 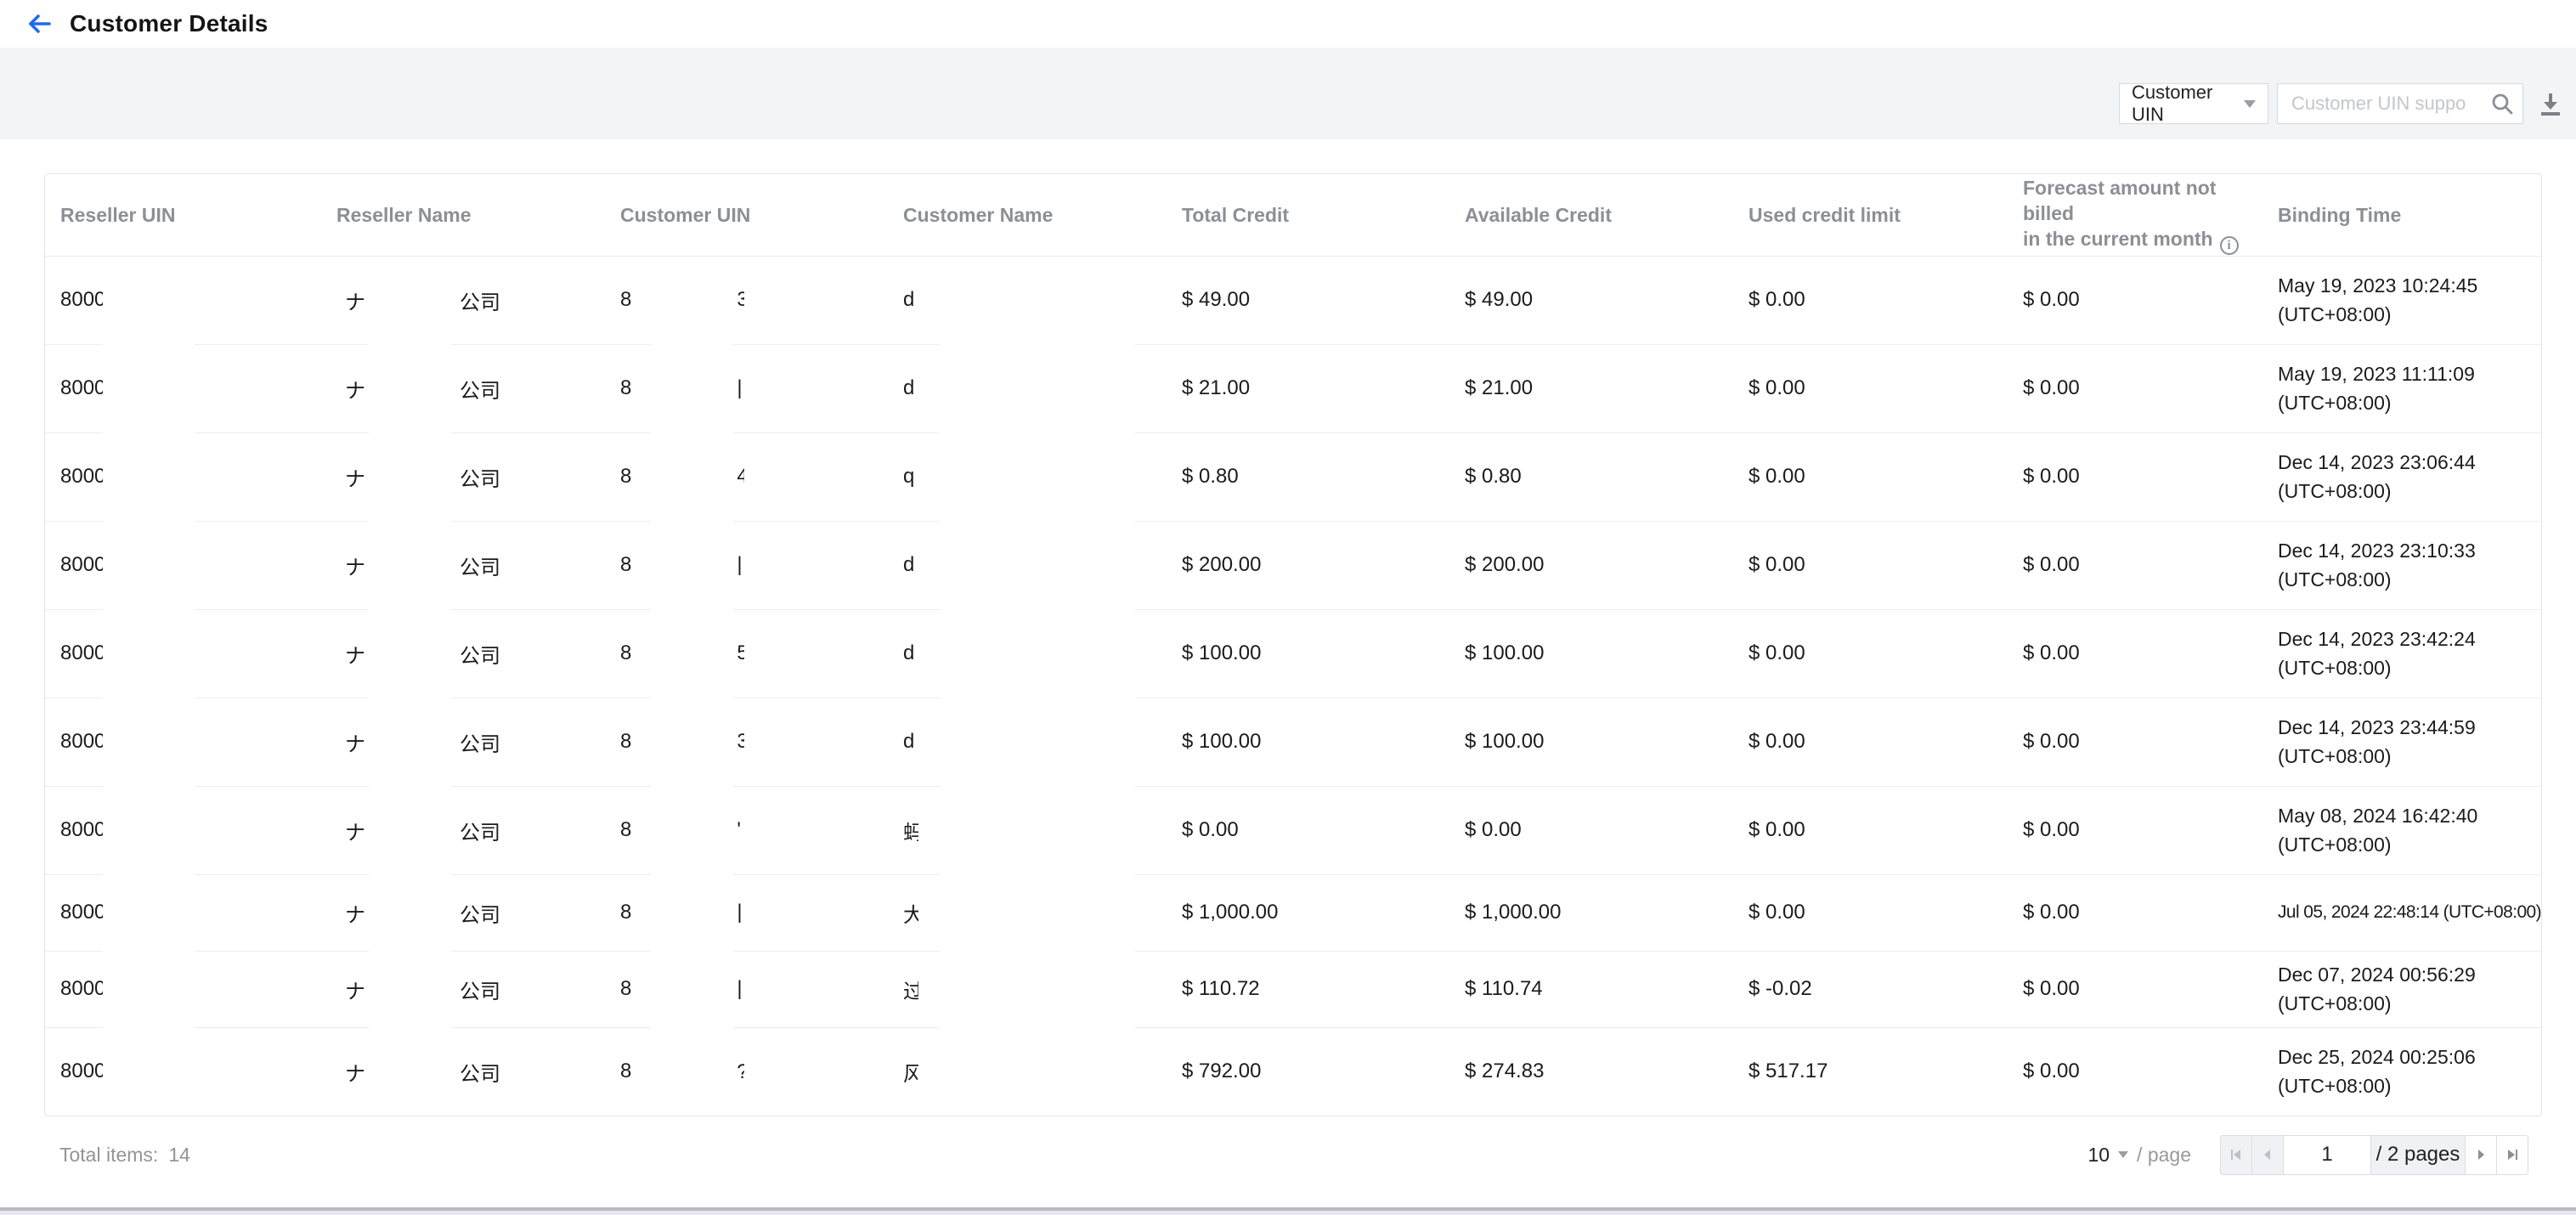 I want to click on pager-group: 1 / 2 pages, so click(x=2374, y=1154).